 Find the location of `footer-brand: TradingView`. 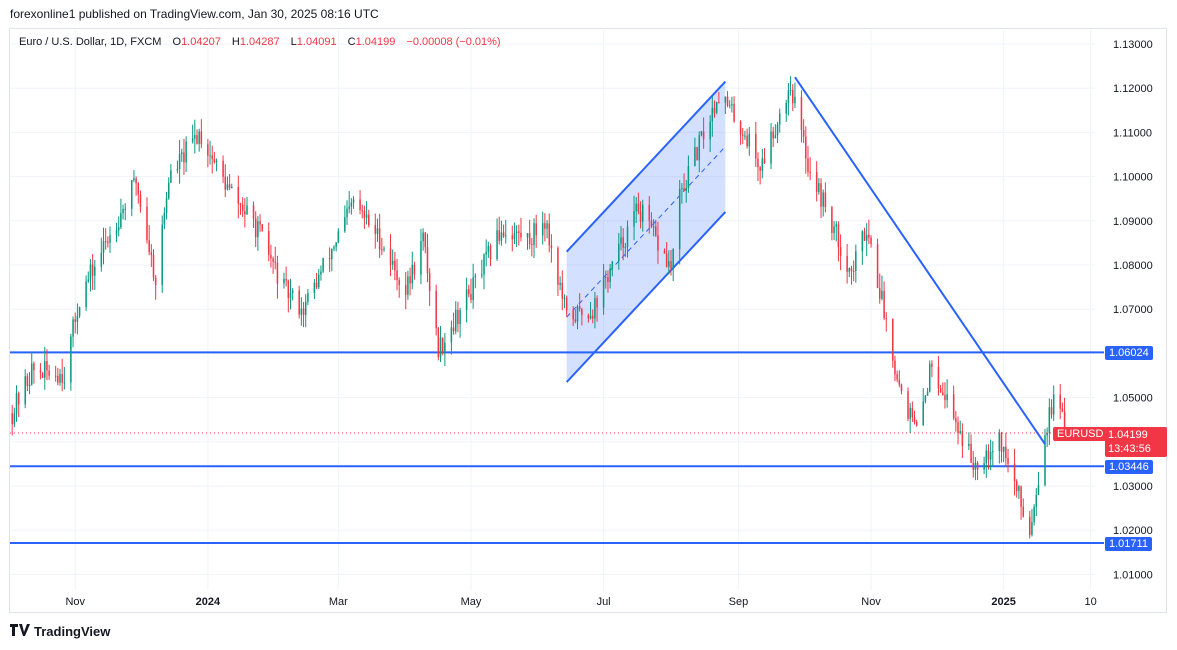

footer-brand: TradingView is located at coordinates (60, 631).